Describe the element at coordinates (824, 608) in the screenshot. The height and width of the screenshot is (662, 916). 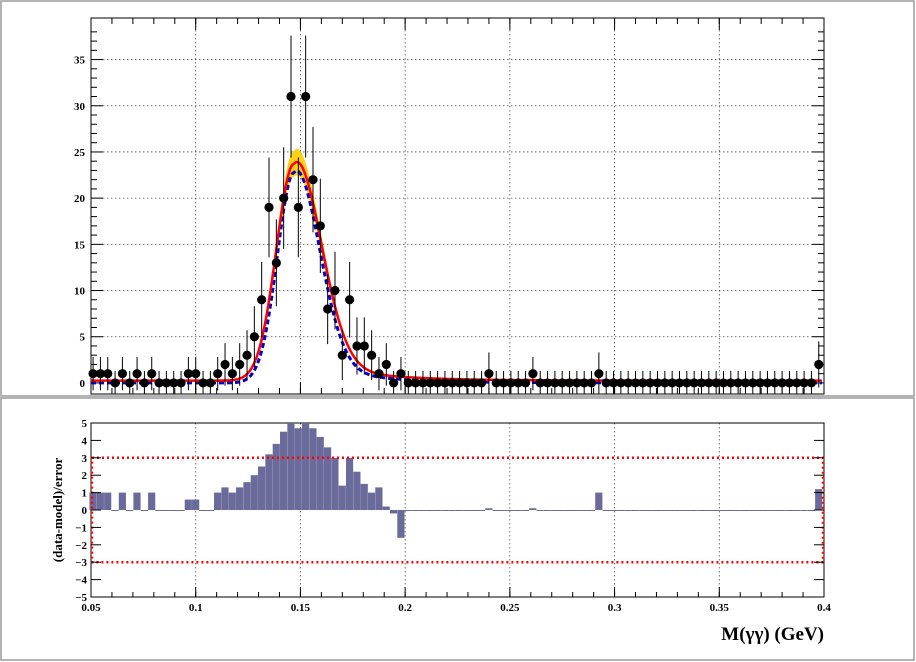
I see `pull-x-tick-label: 0.4` at that location.